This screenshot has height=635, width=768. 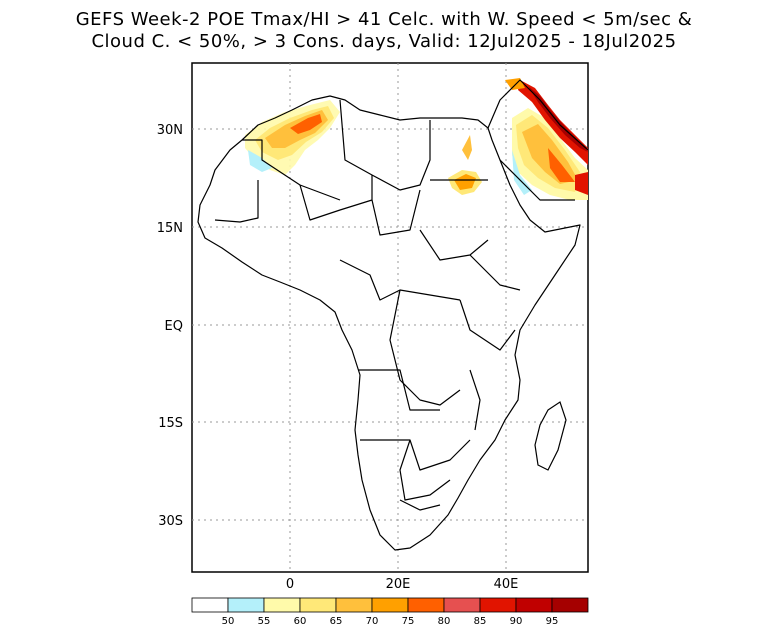 What do you see at coordinates (506, 584) in the screenshot?
I see `lon-label-40e: 40E` at bounding box center [506, 584].